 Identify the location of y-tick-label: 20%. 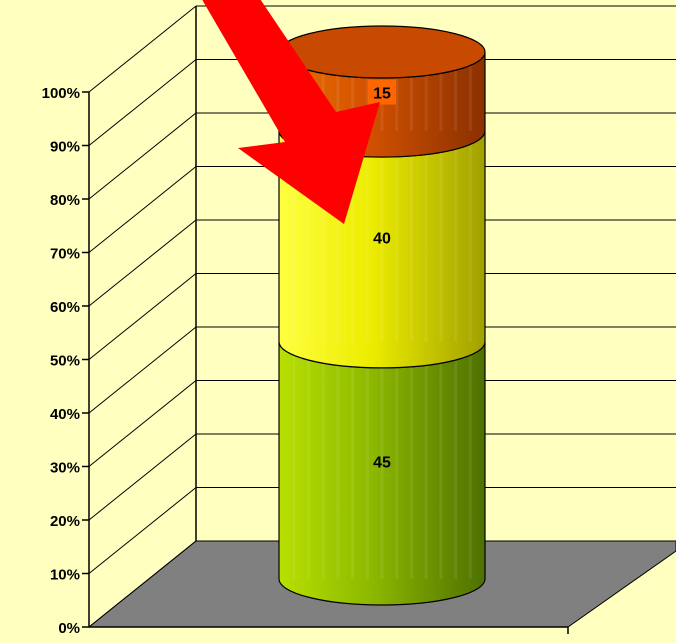
(65, 521).